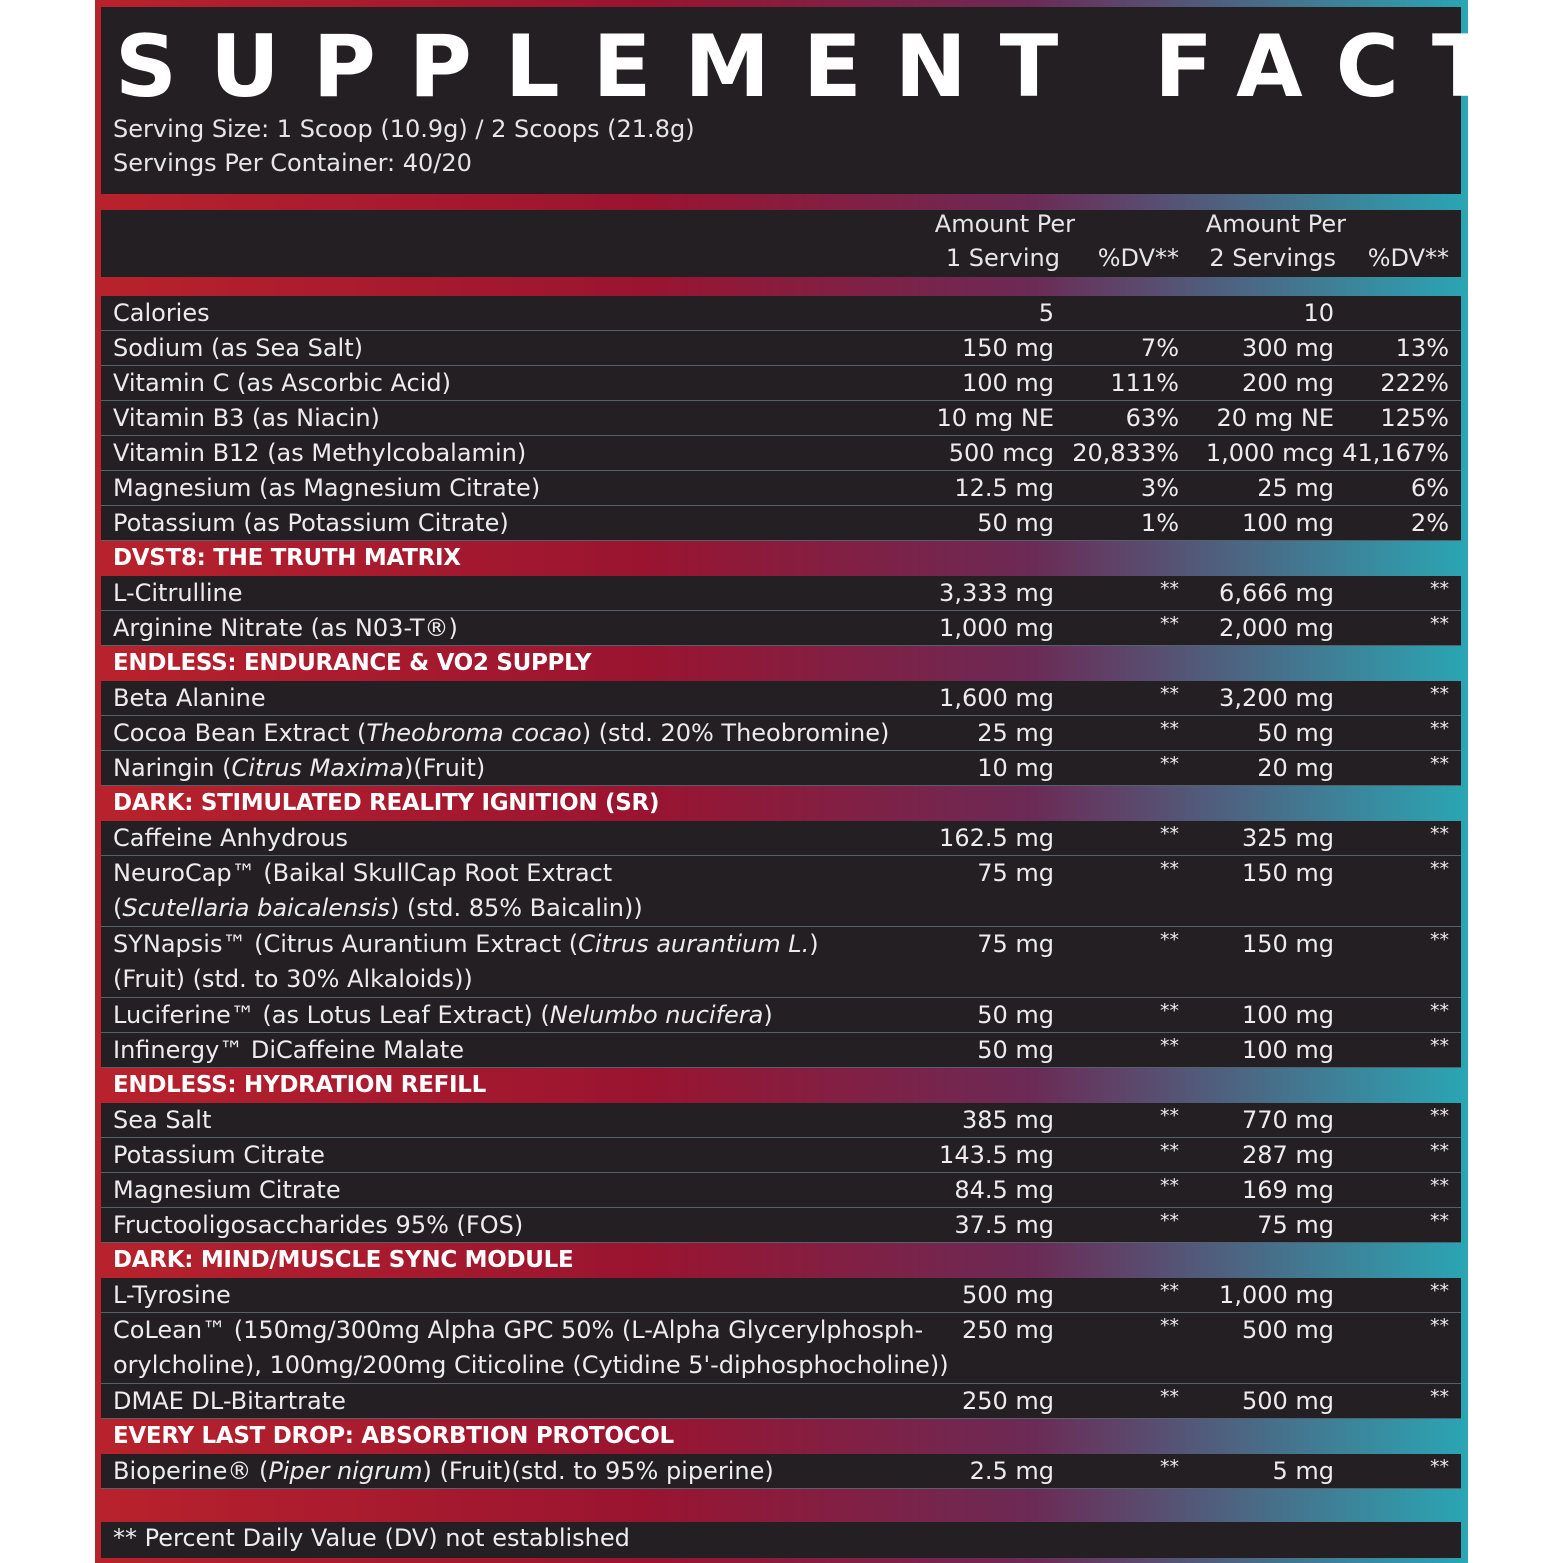  Describe the element at coordinates (1002, 258) in the screenshot. I see `header-amount-1-line2: 1 Serving` at that location.